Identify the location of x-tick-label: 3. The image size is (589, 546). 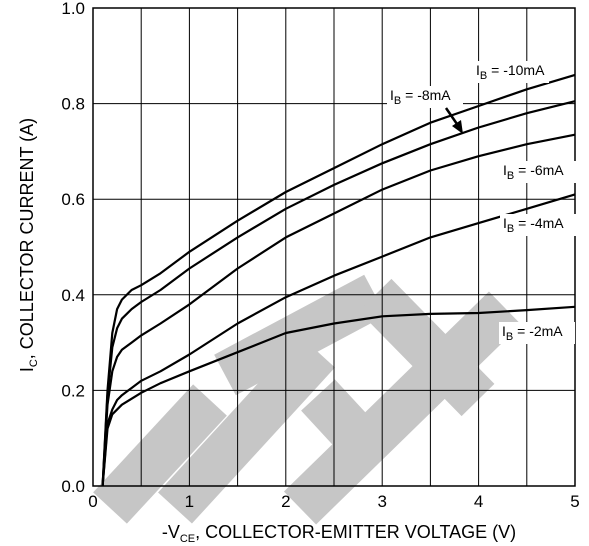
(381, 501).